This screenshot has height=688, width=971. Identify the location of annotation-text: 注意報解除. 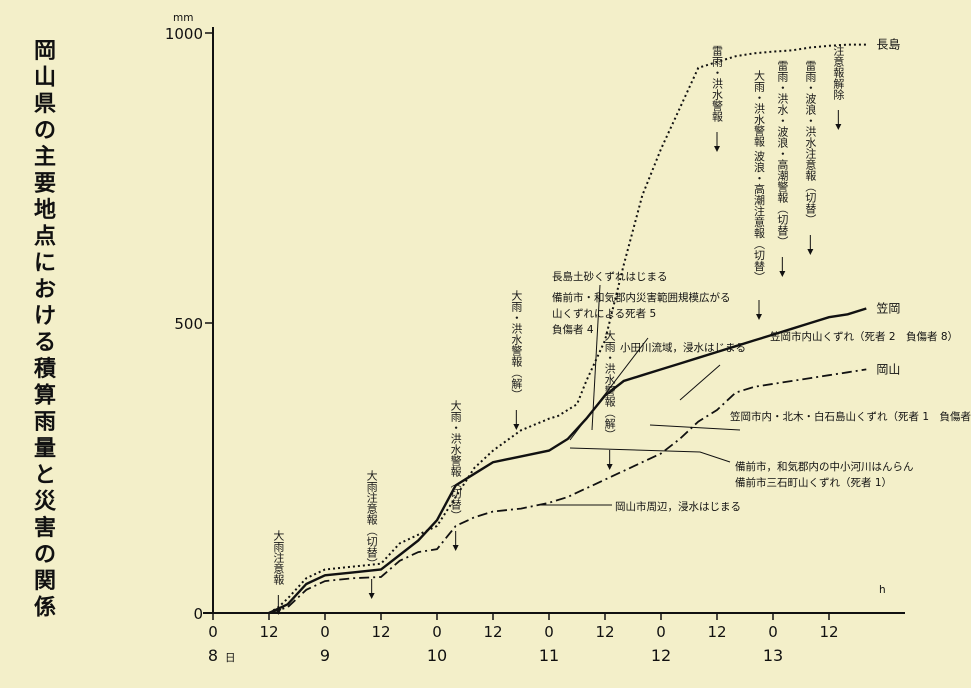
(838, 72).